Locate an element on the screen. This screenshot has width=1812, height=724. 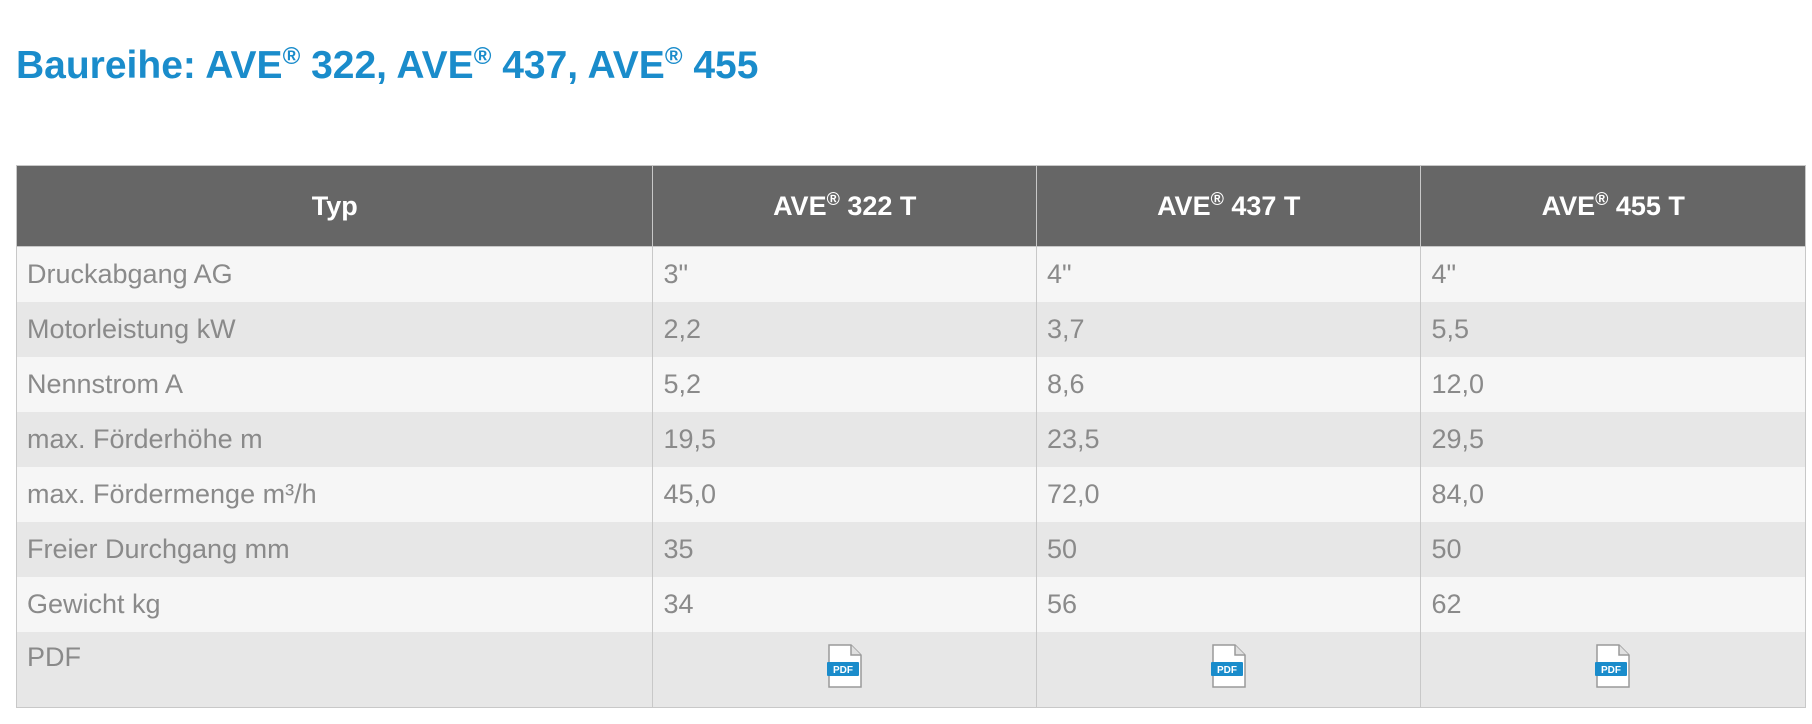
title-part: 322, AVE is located at coordinates (387, 65).